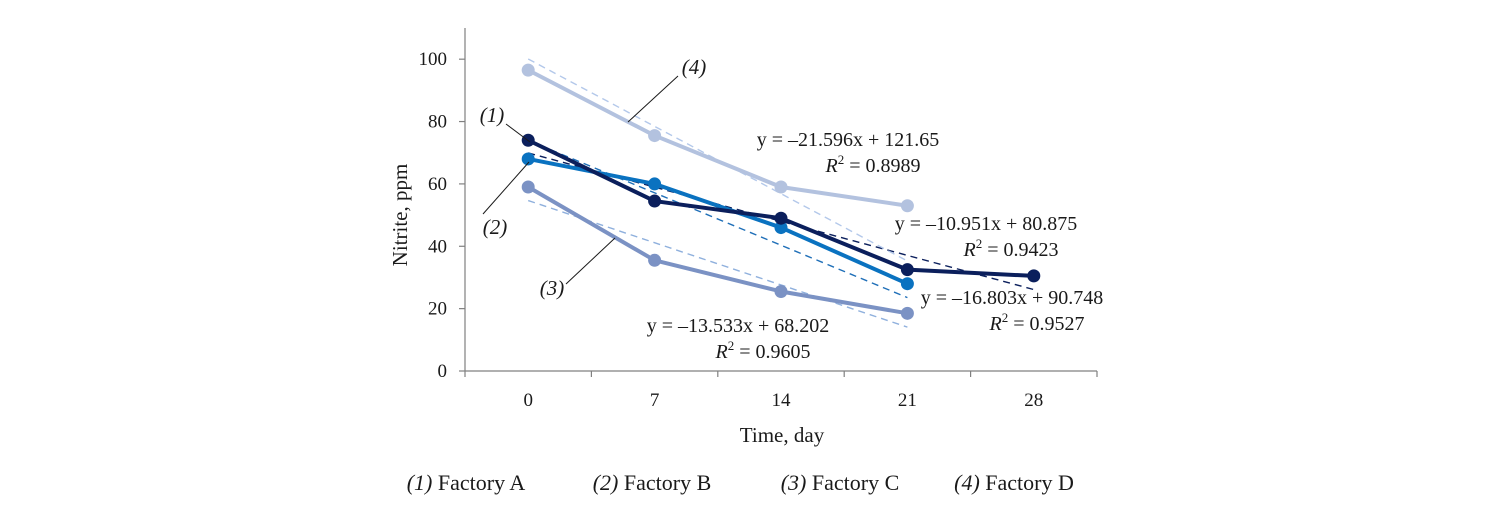 This screenshot has height=506, width=1500. I want to click on legend-item-number: (3), so click(794, 482).